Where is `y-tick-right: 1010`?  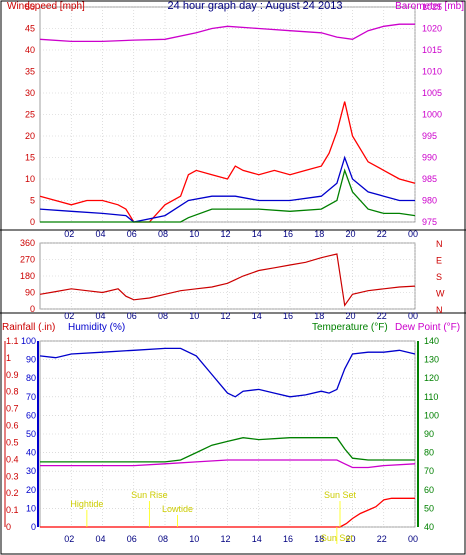 y-tick-right: 1010 is located at coordinates (432, 72).